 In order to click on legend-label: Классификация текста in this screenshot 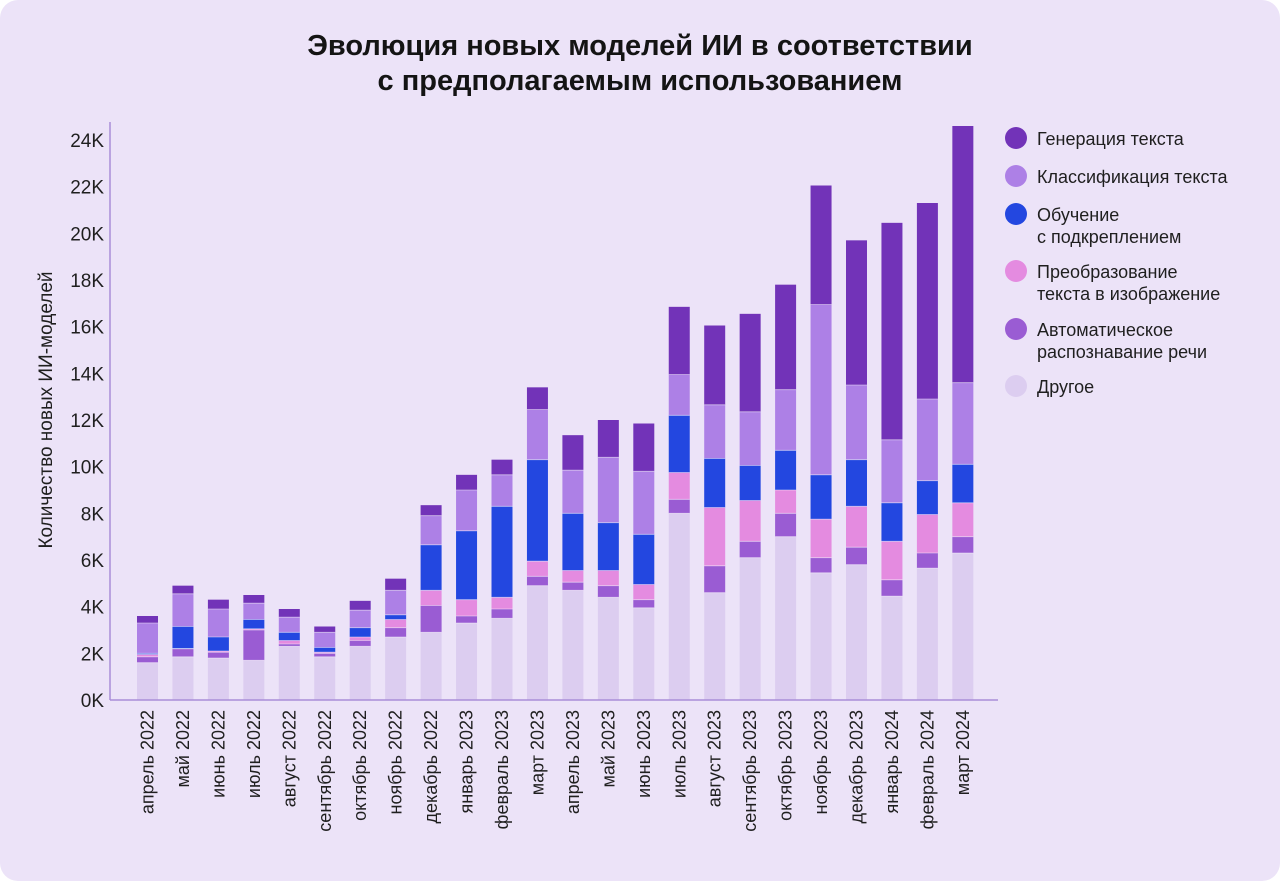, I will do `click(1132, 177)`.